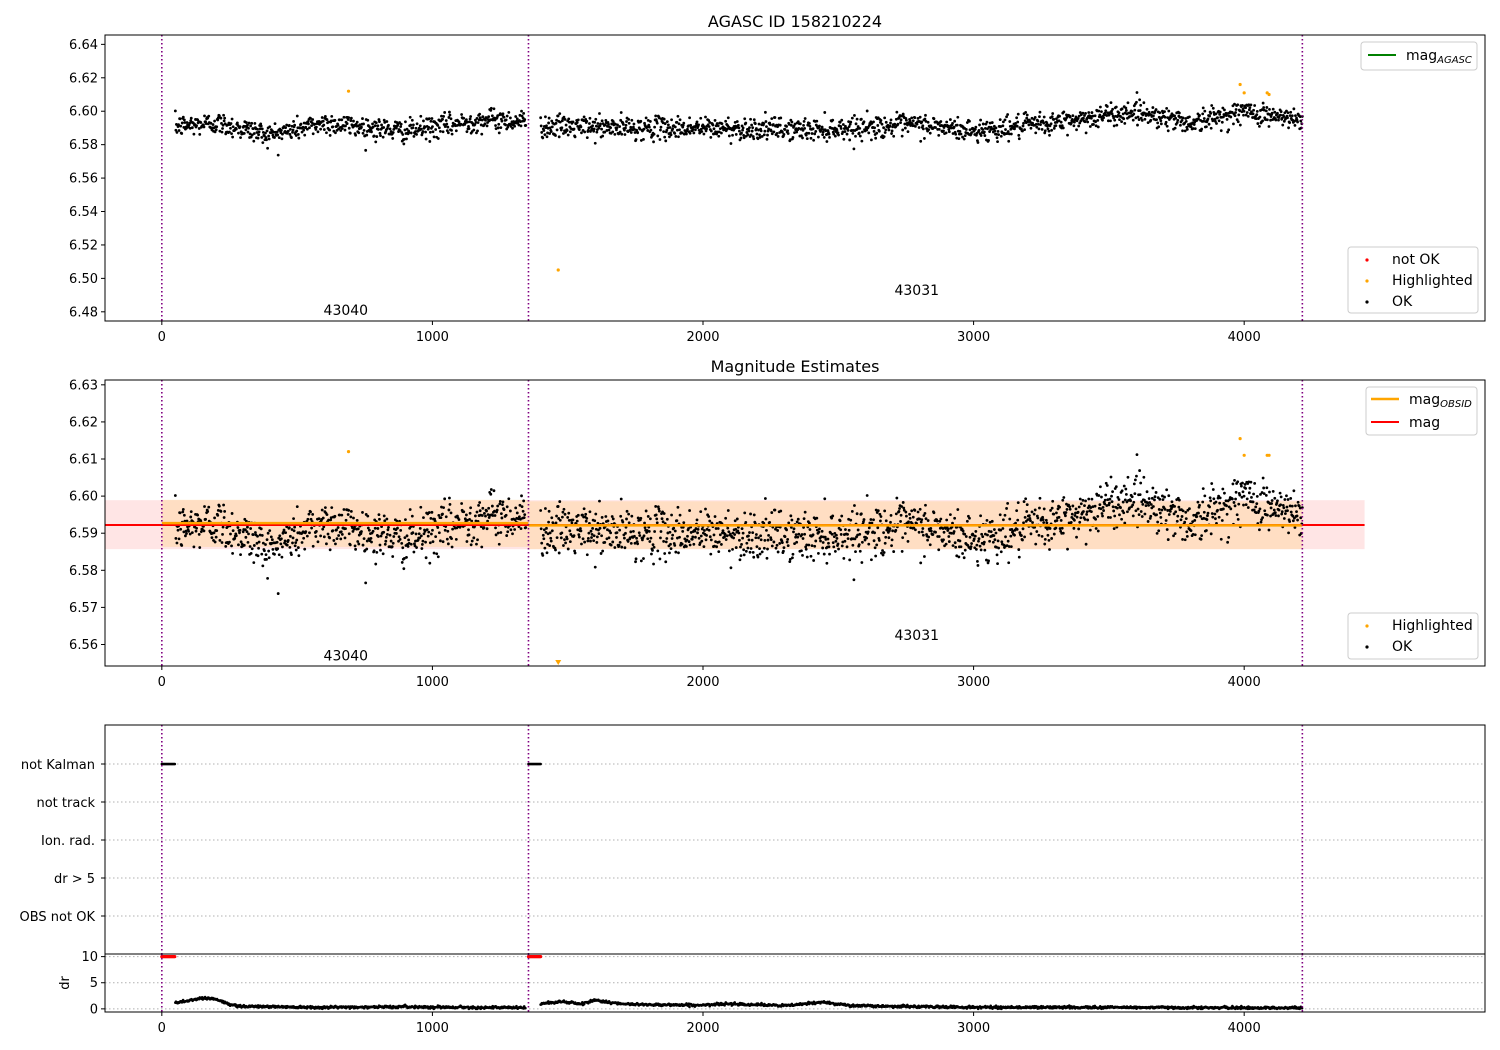 The height and width of the screenshot is (1050, 1500). I want to click on agasc-ytick-label: 6.62, so click(83, 78).